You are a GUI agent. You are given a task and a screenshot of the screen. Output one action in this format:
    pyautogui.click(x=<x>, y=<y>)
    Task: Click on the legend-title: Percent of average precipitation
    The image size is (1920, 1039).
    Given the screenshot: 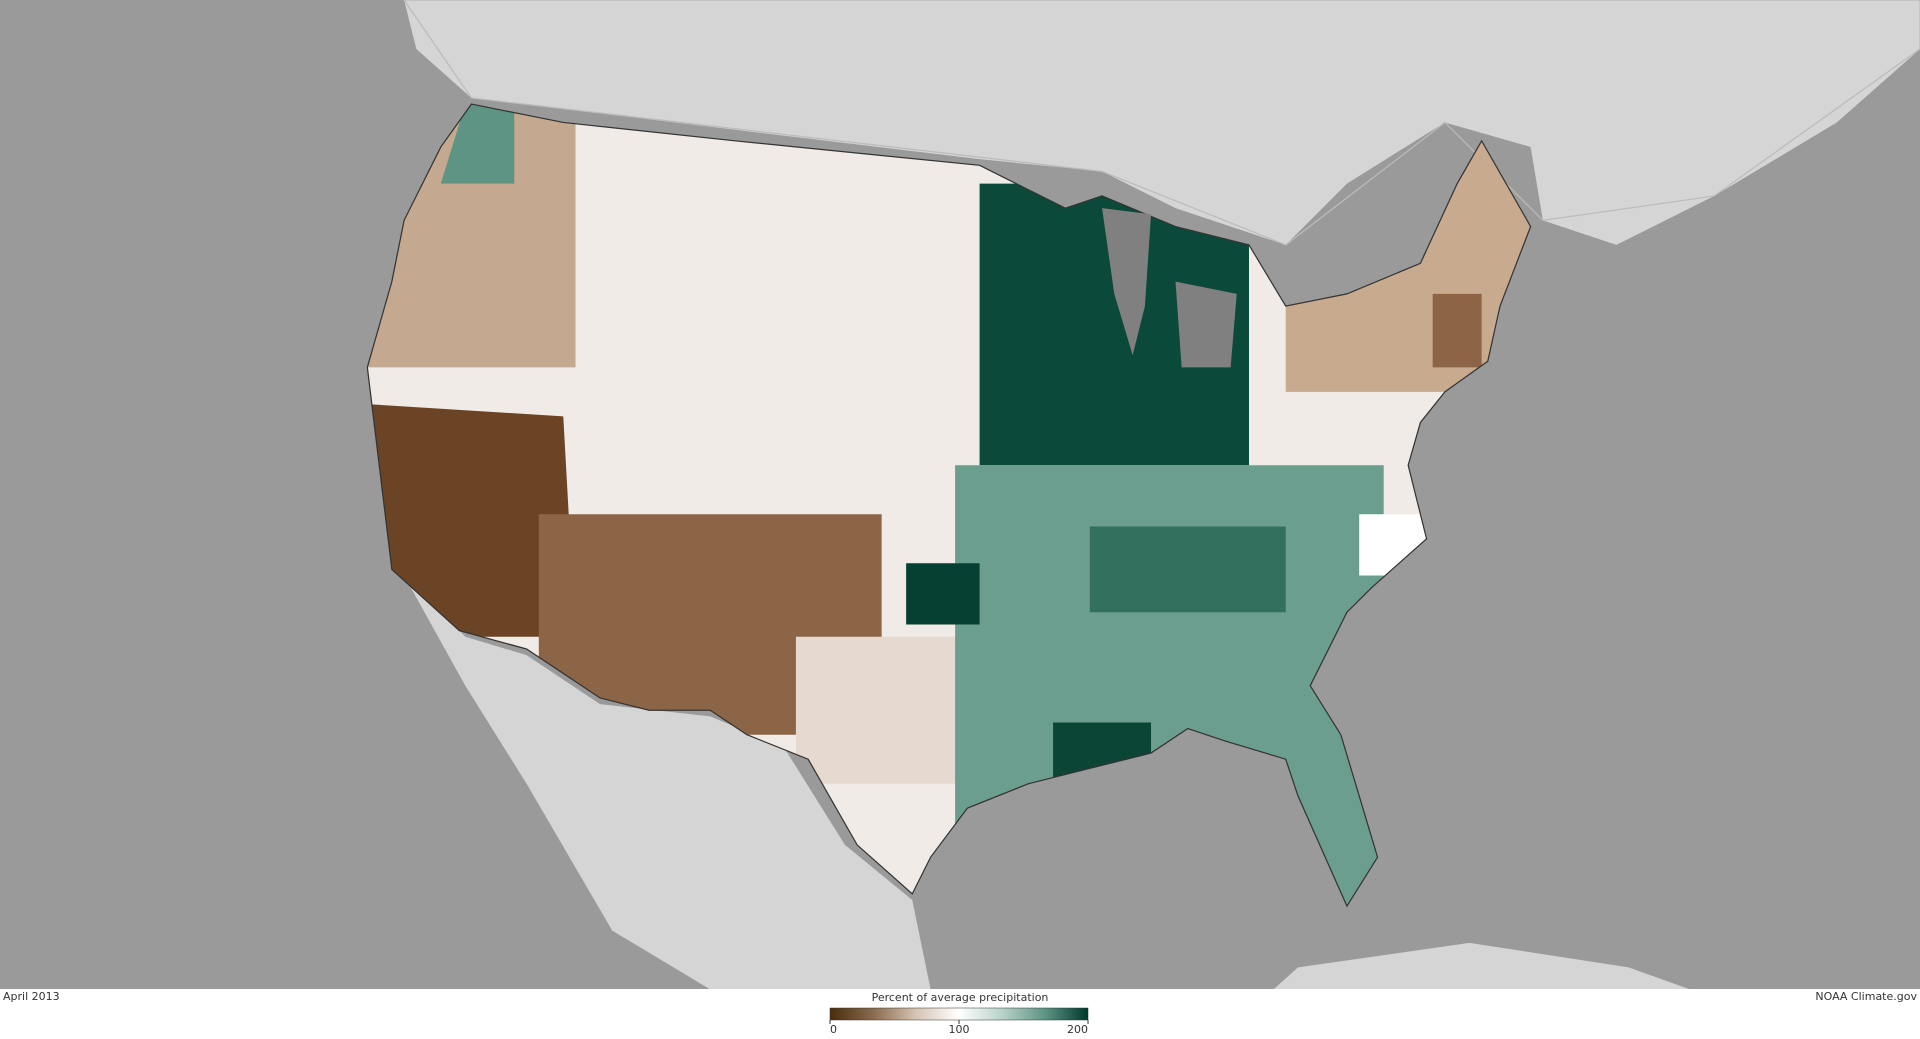 What is the action you would take?
    pyautogui.click(x=960, y=998)
    